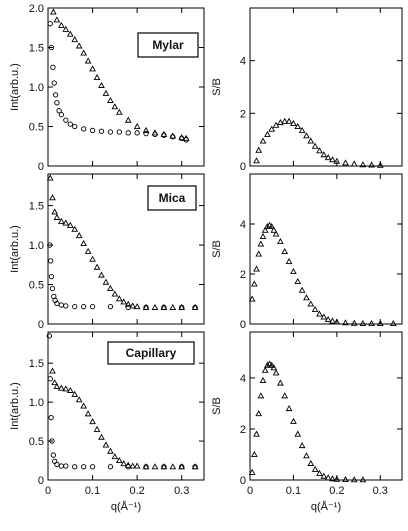  What do you see at coordinates (151, 353) in the screenshot?
I see `panel-label: Capillary` at bounding box center [151, 353].